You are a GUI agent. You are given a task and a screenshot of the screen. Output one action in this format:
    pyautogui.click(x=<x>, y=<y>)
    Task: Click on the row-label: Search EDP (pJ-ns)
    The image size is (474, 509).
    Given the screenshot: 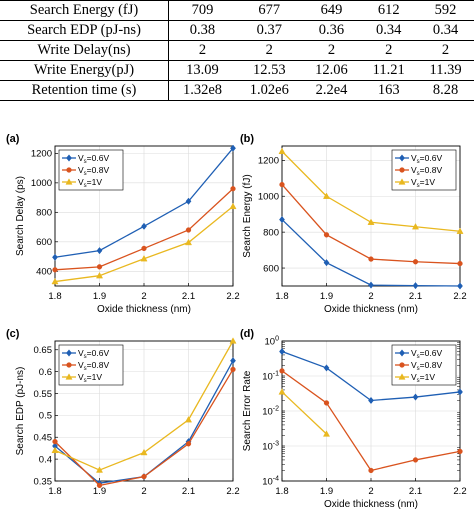 What is the action you would take?
    pyautogui.click(x=84, y=30)
    